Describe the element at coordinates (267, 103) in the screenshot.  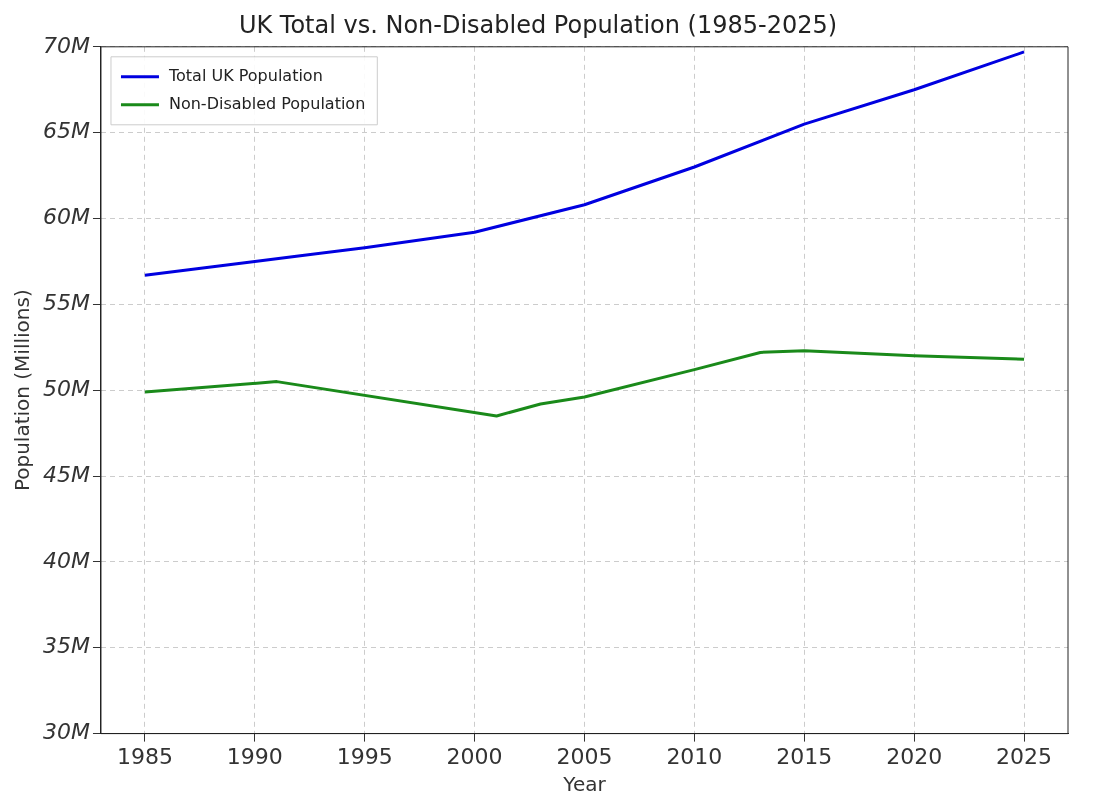
I see `legend-label: Non-Disabled Population` at that location.